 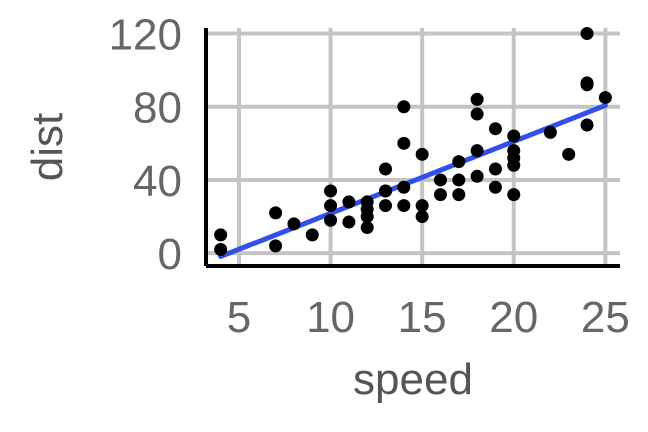 What do you see at coordinates (145, 34) in the screenshot?
I see `y-tick-label: 120` at bounding box center [145, 34].